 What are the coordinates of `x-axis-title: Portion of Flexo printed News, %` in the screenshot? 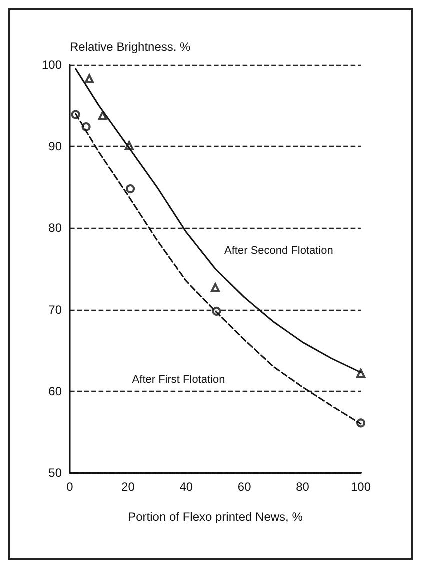 It's located at (216, 517).